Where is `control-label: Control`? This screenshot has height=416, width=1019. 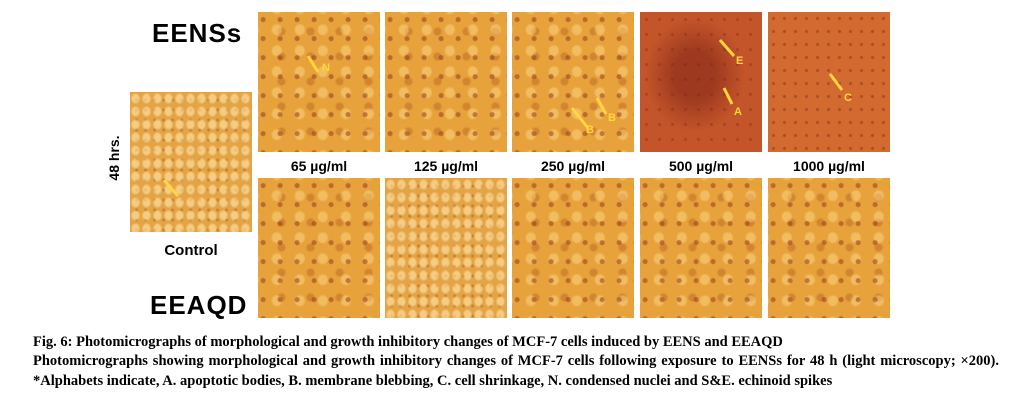
control-label: Control is located at coordinates (191, 250).